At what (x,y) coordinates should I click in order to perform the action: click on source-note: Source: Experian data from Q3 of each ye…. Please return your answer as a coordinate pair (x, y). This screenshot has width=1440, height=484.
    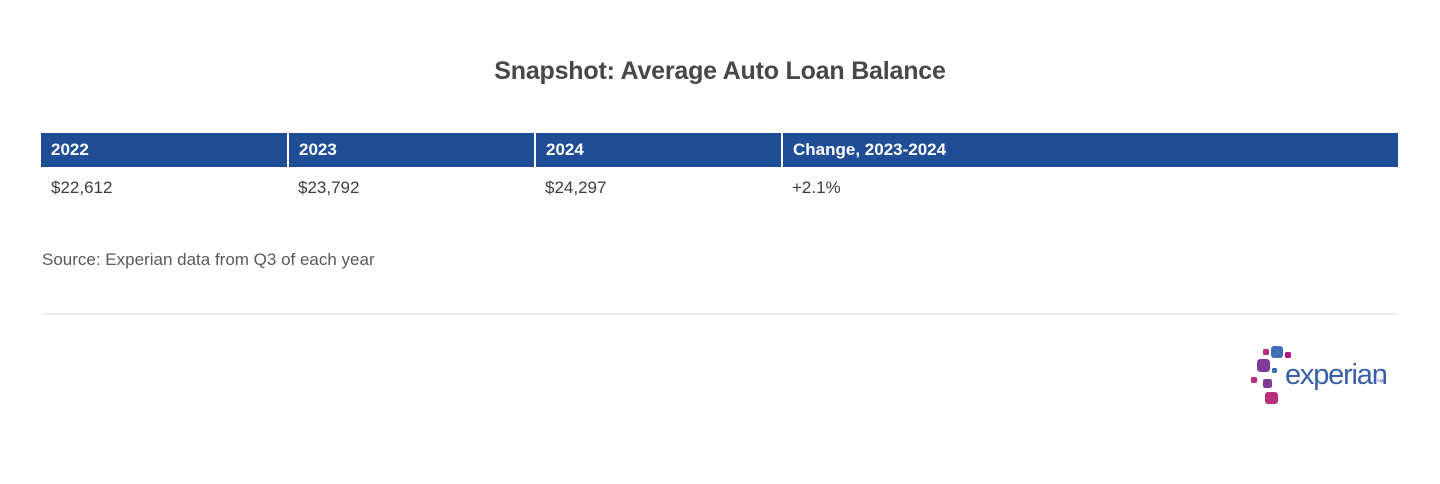
    Looking at the image, I should click on (208, 259).